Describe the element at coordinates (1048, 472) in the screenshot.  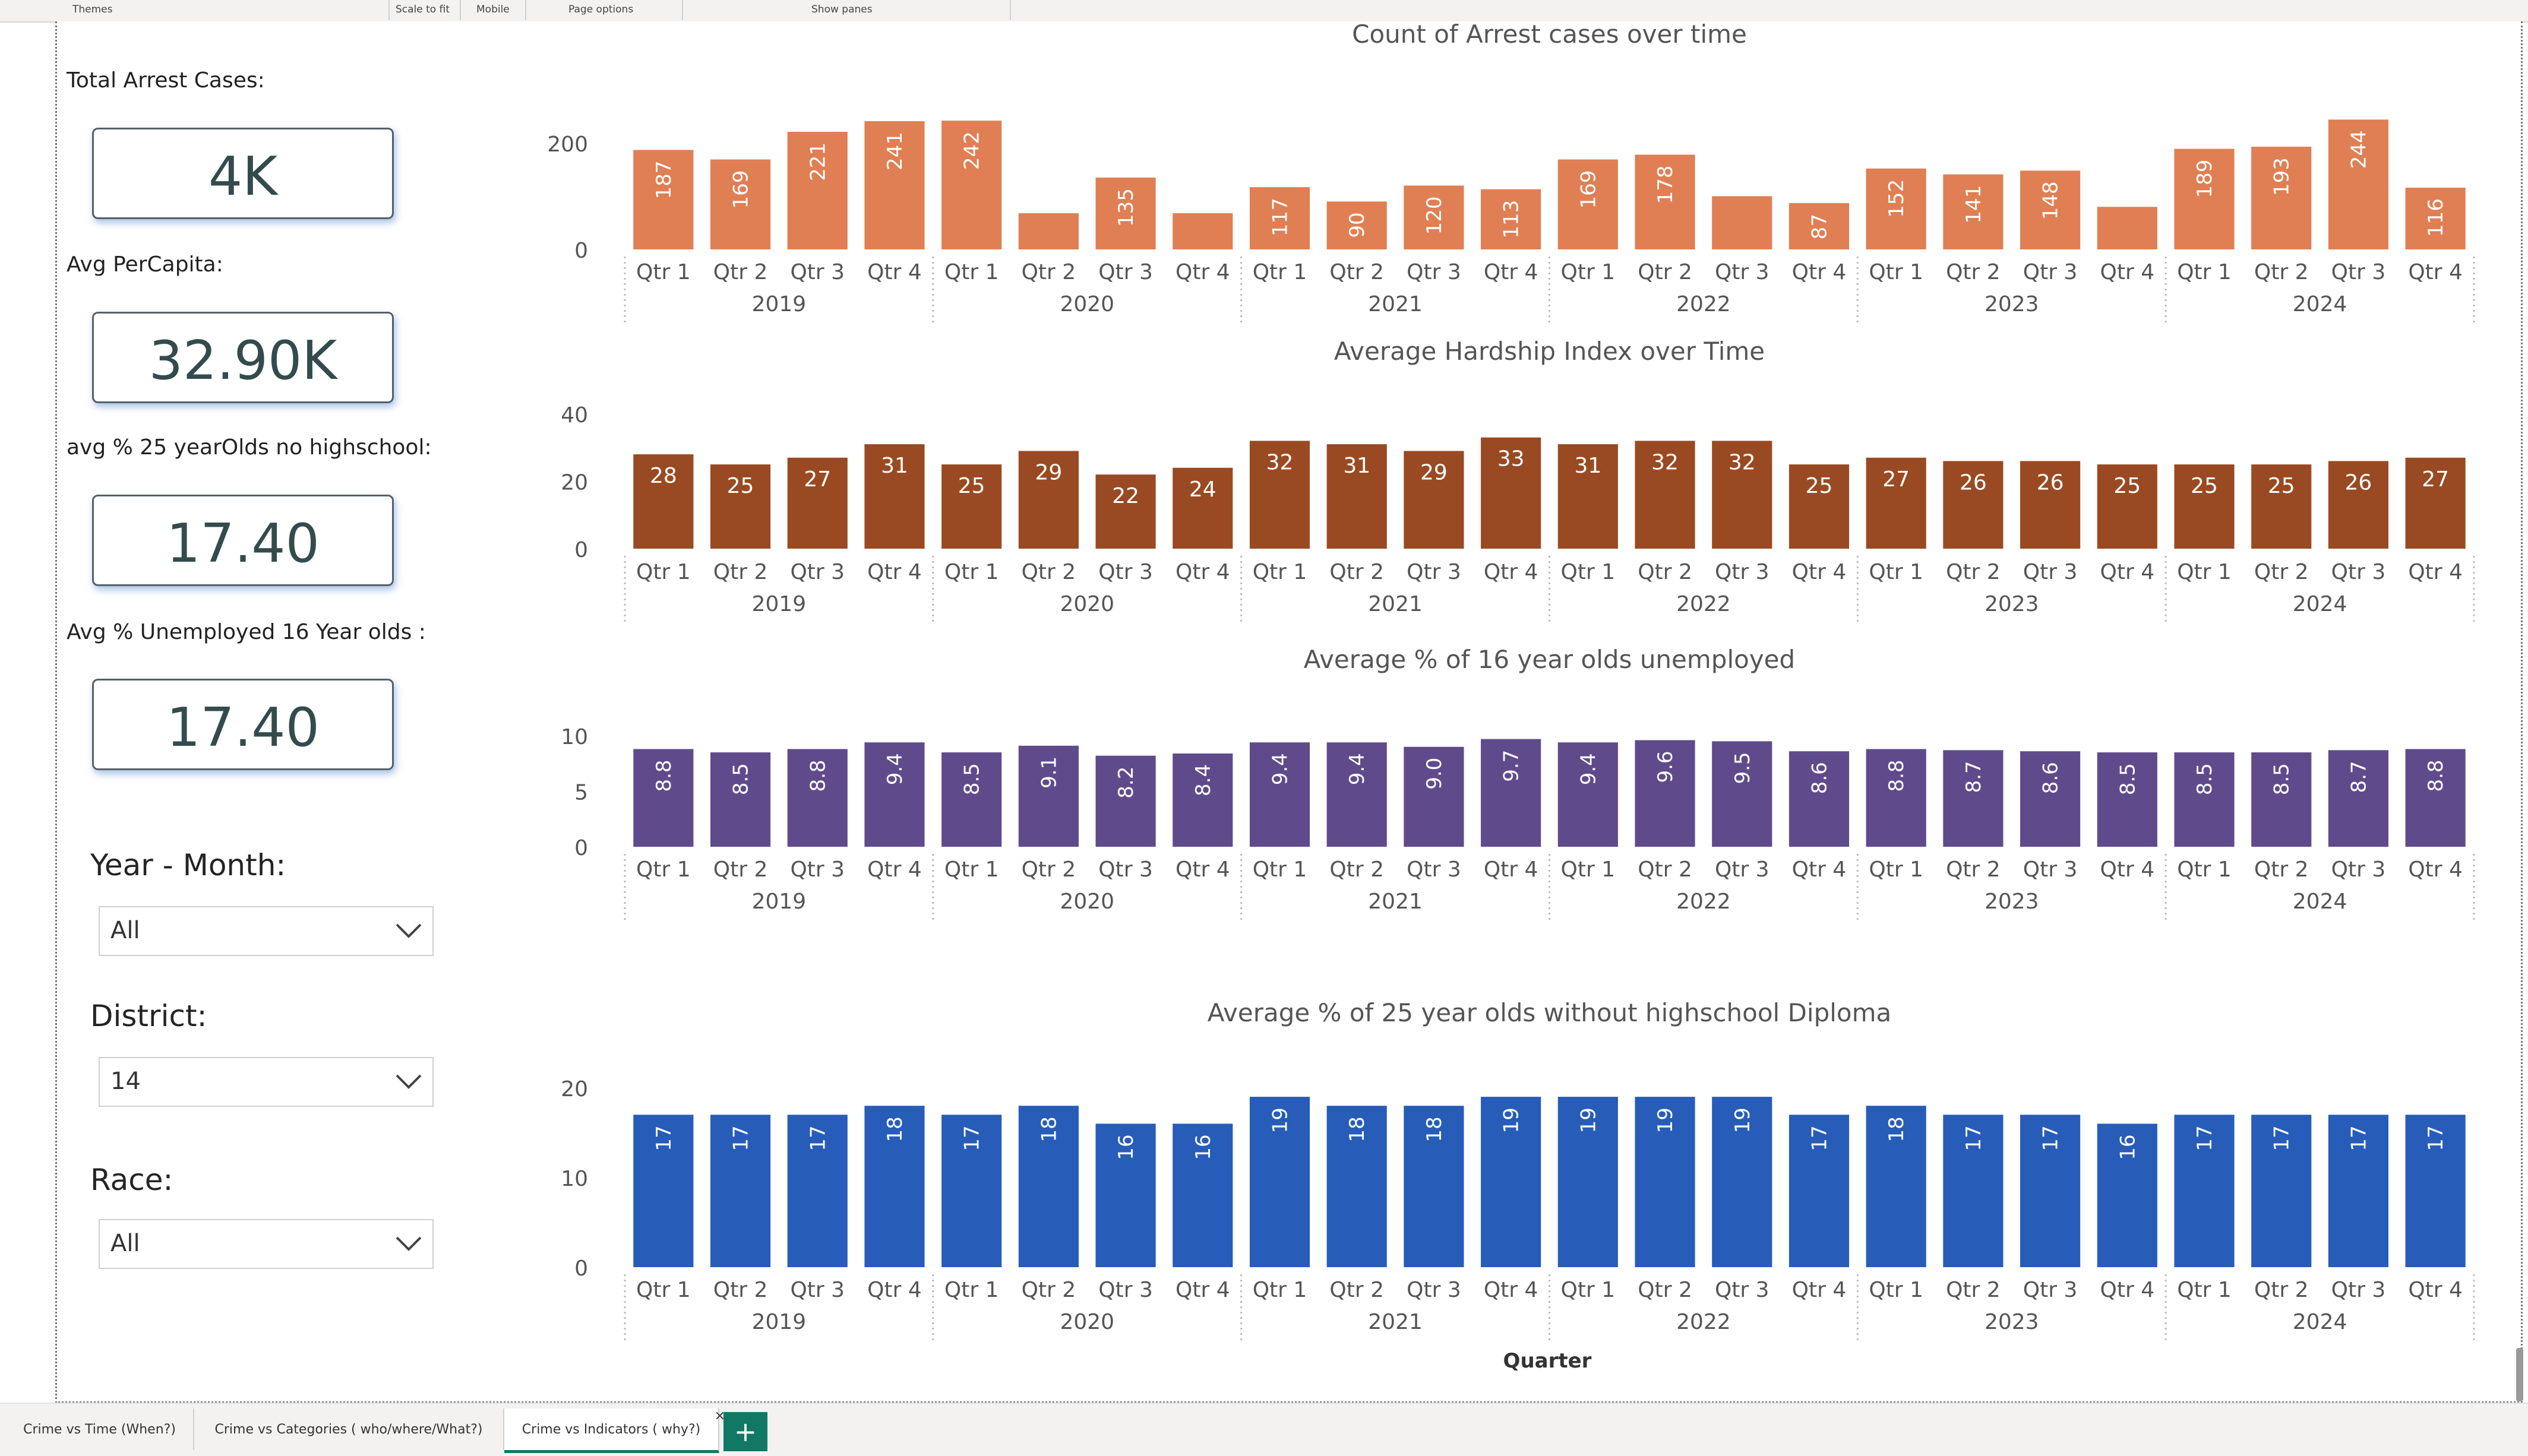
I see `data-label: 29` at that location.